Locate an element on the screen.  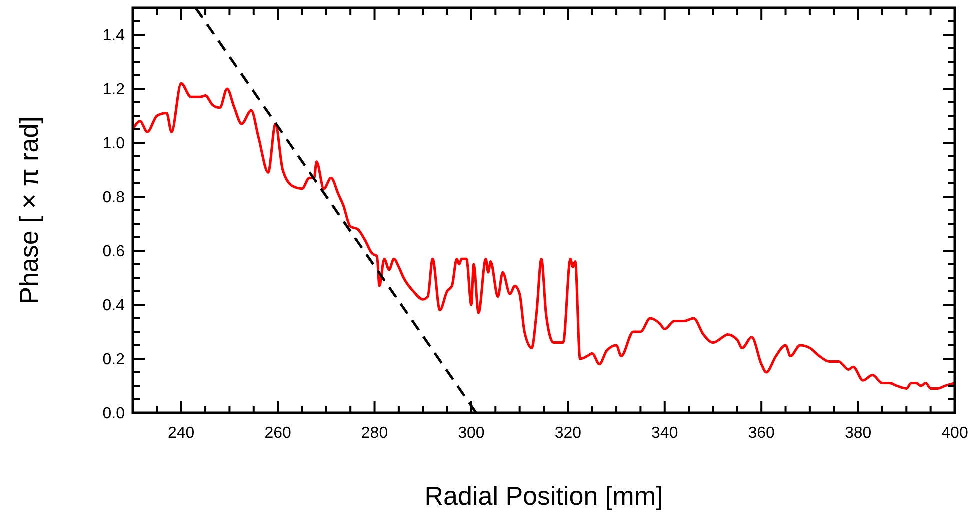
y-tick-label: 0.6 is located at coordinates (114, 252).